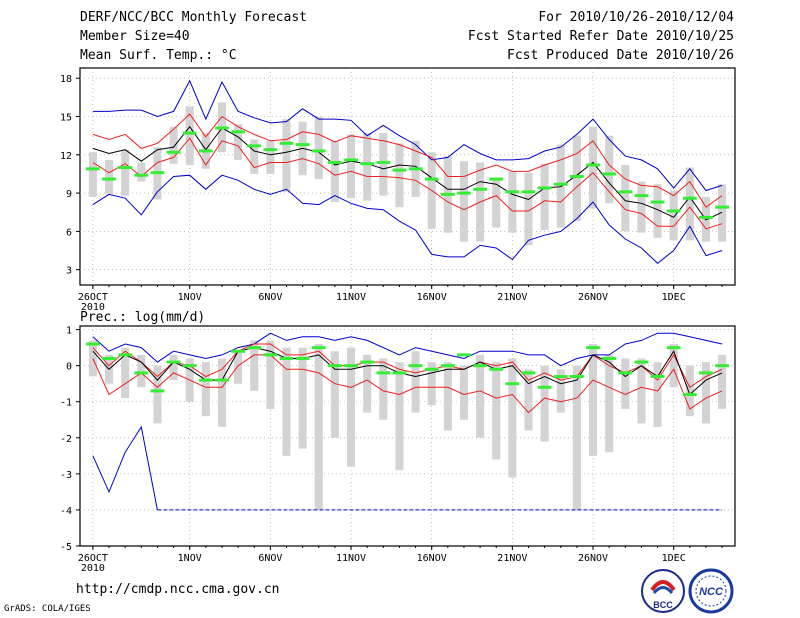 The image size is (800, 618). What do you see at coordinates (663, 605) in the screenshot?
I see `svg-text: BCC` at bounding box center [663, 605].